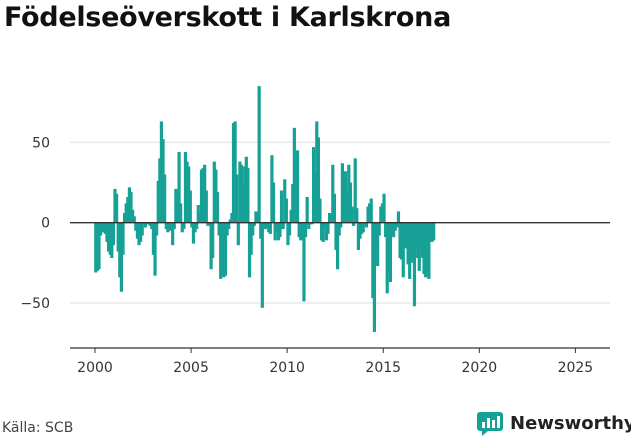 The width and height of the screenshot is (631, 439). I want to click on y-tick-label: −50, so click(35, 304).